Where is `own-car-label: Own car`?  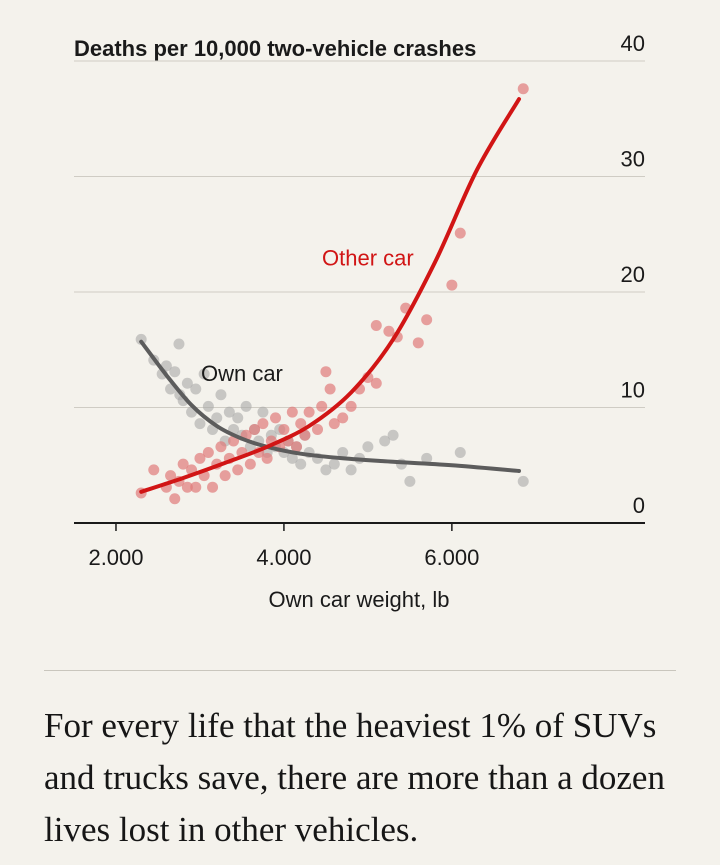
own-car-label: Own car is located at coordinates (242, 373).